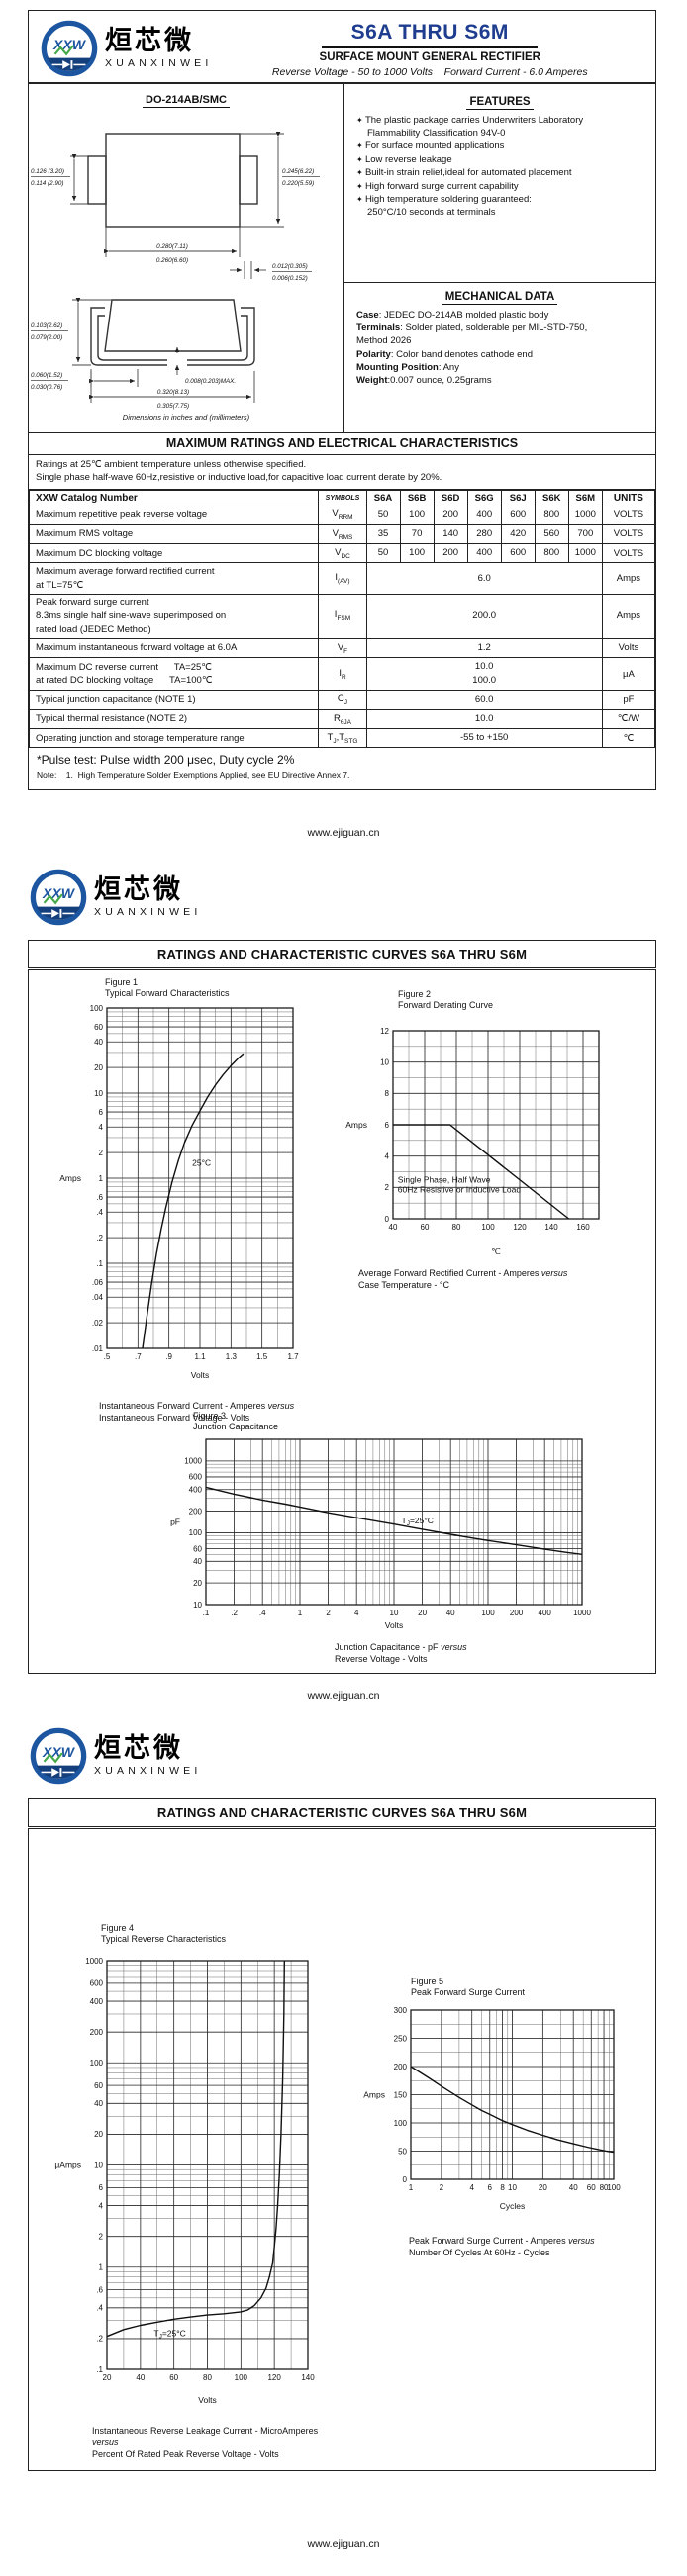  Describe the element at coordinates (174, 515) in the screenshot. I see `parameter-cell: Maximum repetitive peak reverse voltage` at that location.